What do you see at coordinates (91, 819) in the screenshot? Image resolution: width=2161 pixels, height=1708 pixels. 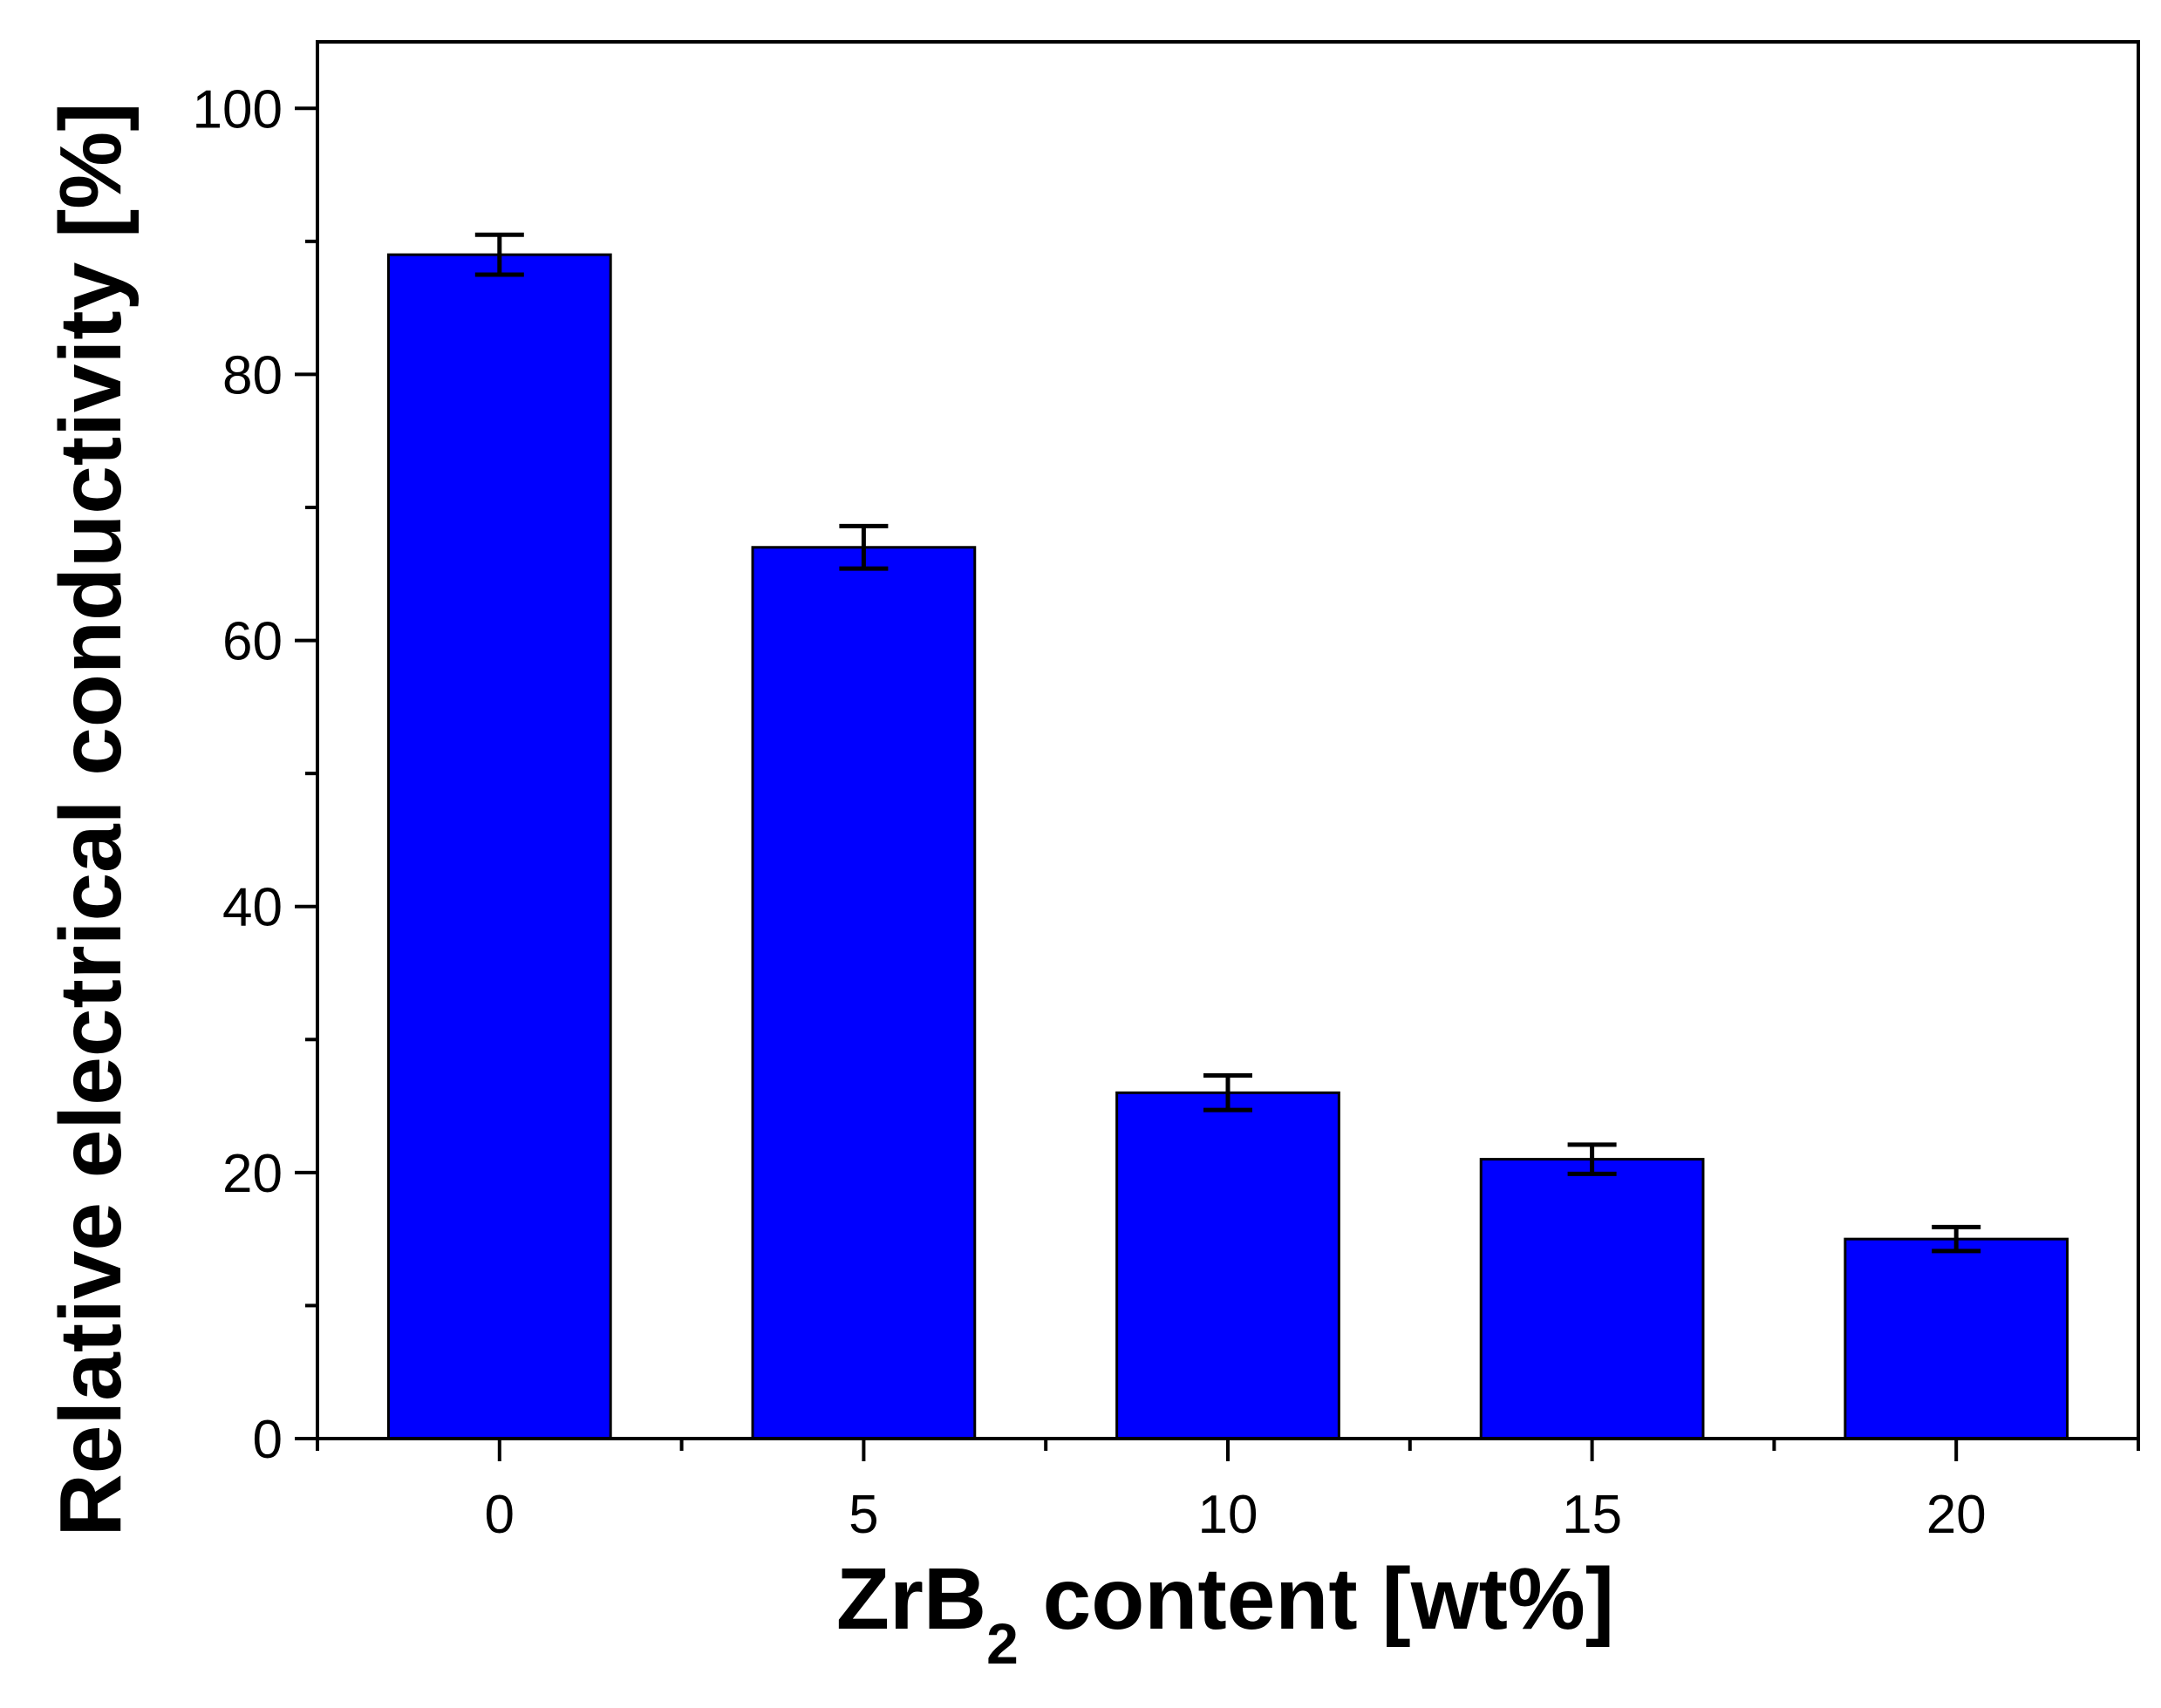 I see `y-axis-title: Relative electrical conductivity [%]` at bounding box center [91, 819].